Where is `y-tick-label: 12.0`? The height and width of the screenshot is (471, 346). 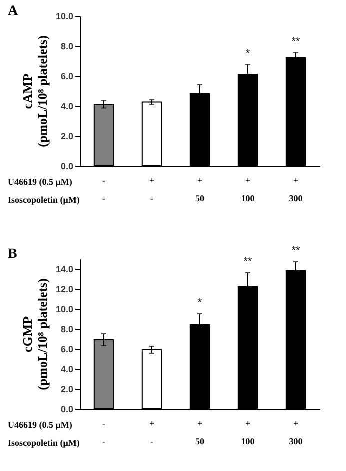 y-tick-label: 12.0 is located at coordinates (65, 289).